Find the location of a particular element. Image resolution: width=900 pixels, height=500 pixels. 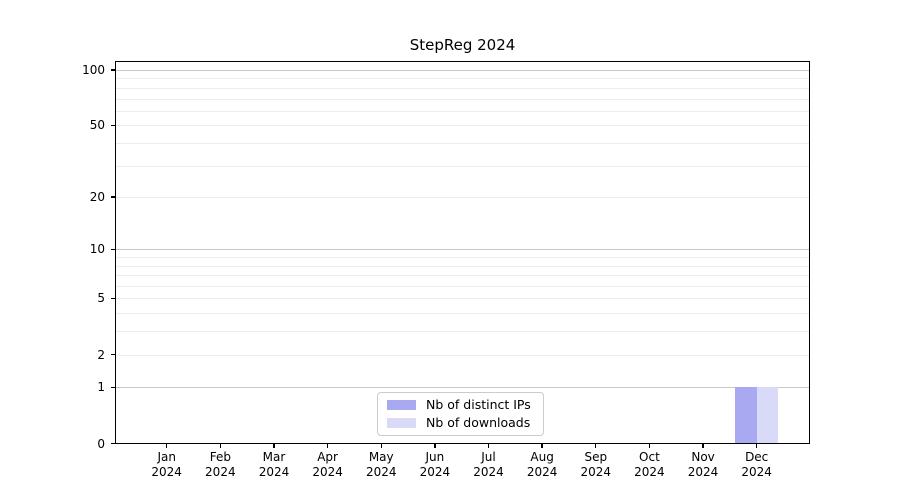

legend-label-downloads: Nb of downloads is located at coordinates (478, 422).